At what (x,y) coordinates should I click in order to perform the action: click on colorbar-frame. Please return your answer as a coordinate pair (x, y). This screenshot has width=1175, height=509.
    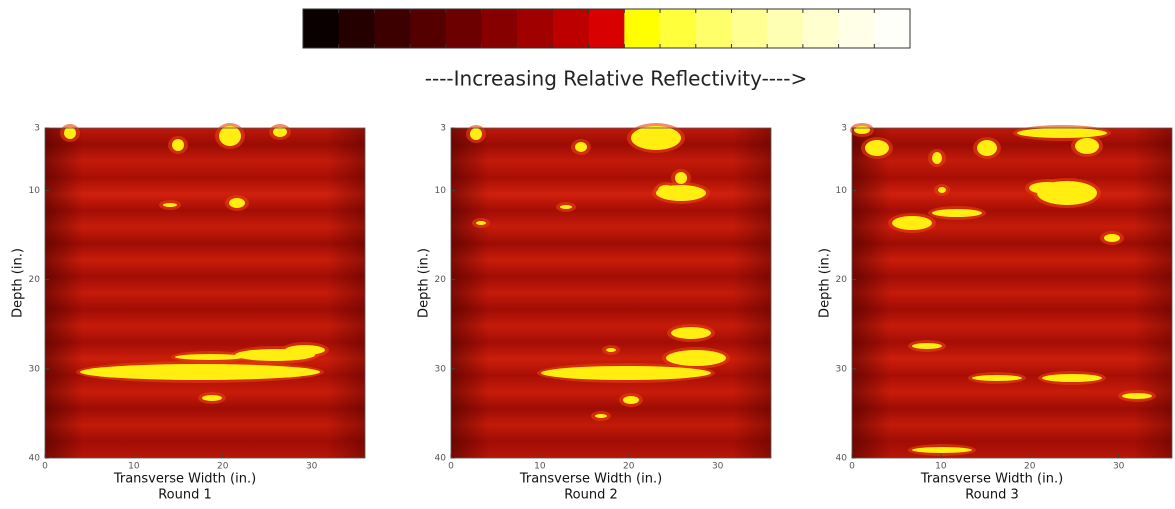
    Looking at the image, I should click on (606, 28).